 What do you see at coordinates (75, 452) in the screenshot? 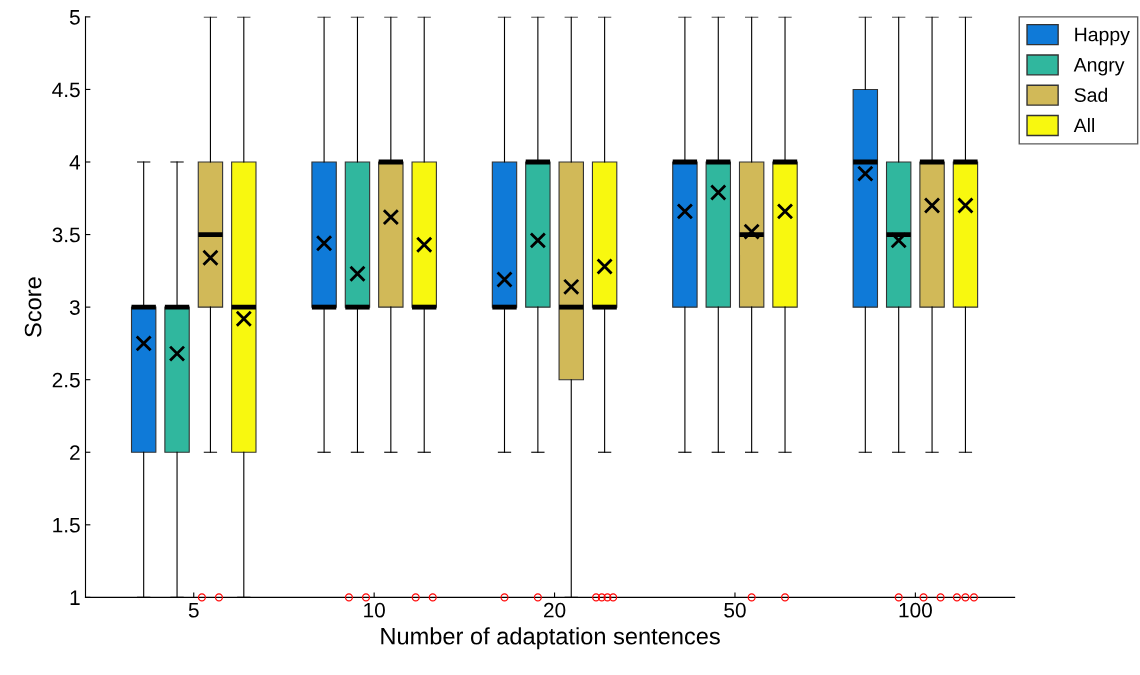
I see `y-tick-label: 2` at bounding box center [75, 452].